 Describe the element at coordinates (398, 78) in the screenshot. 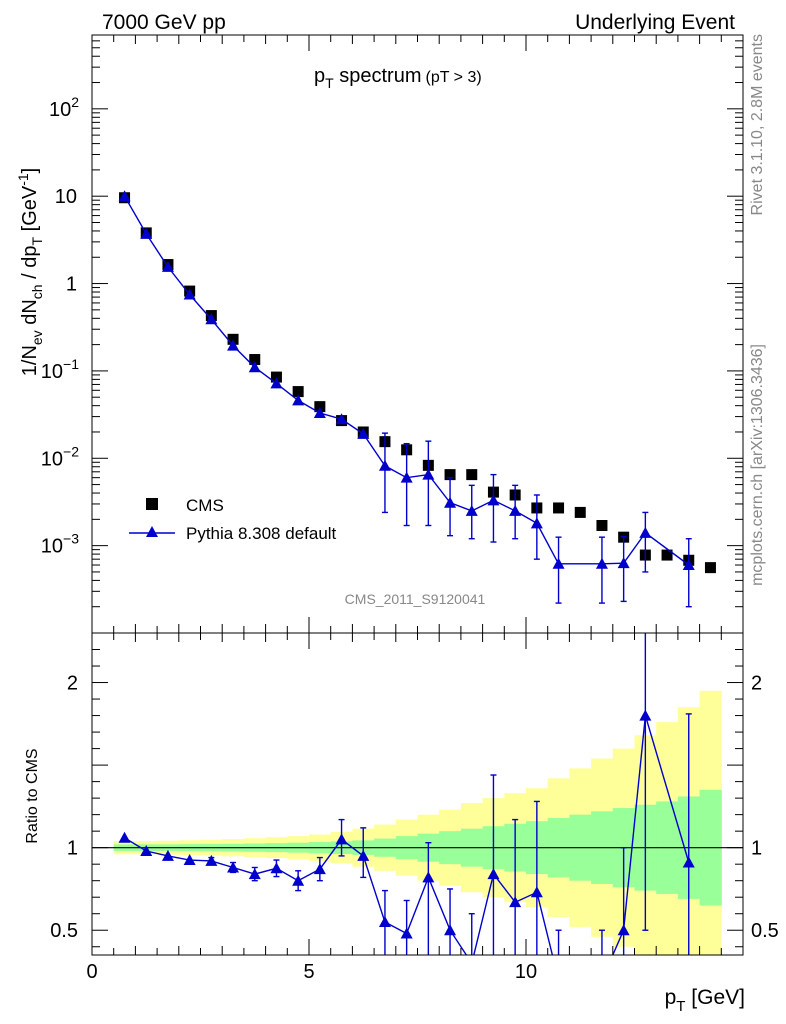

I see `main-title: pT spectrum (pT > 3)` at that location.